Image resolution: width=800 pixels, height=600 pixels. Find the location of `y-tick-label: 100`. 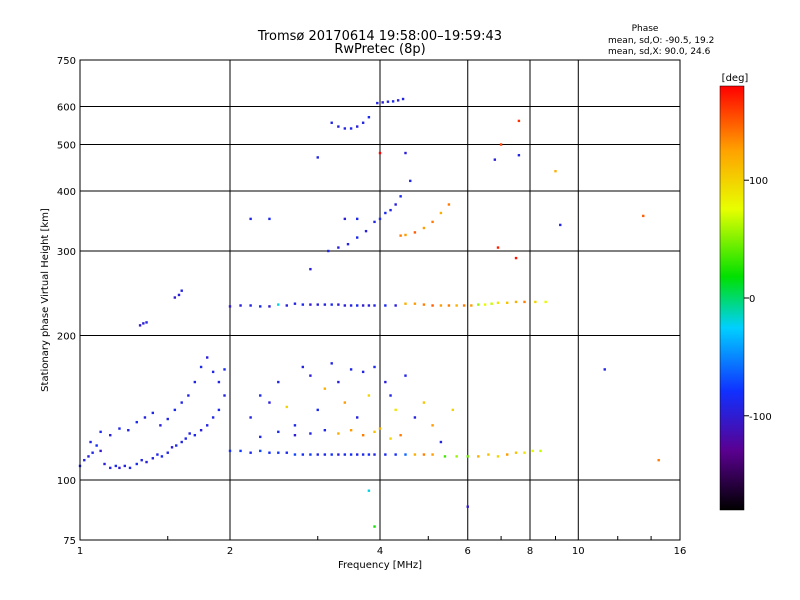

y-tick-label: 100 is located at coordinates (66, 481).